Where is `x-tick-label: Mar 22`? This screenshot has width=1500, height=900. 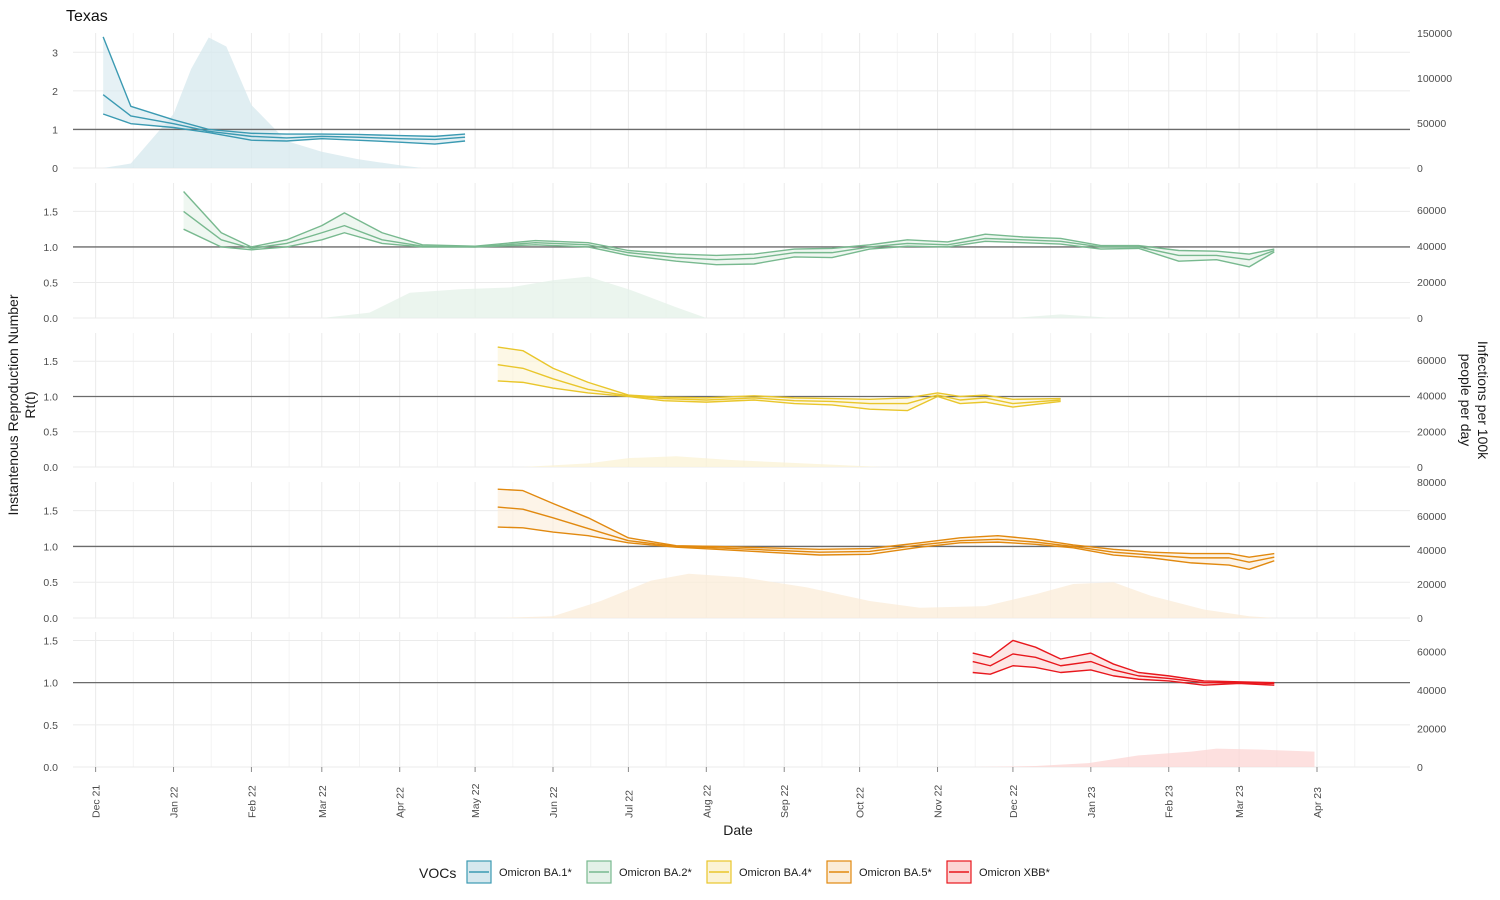
x-tick-label: Mar 22 is located at coordinates (323, 801).